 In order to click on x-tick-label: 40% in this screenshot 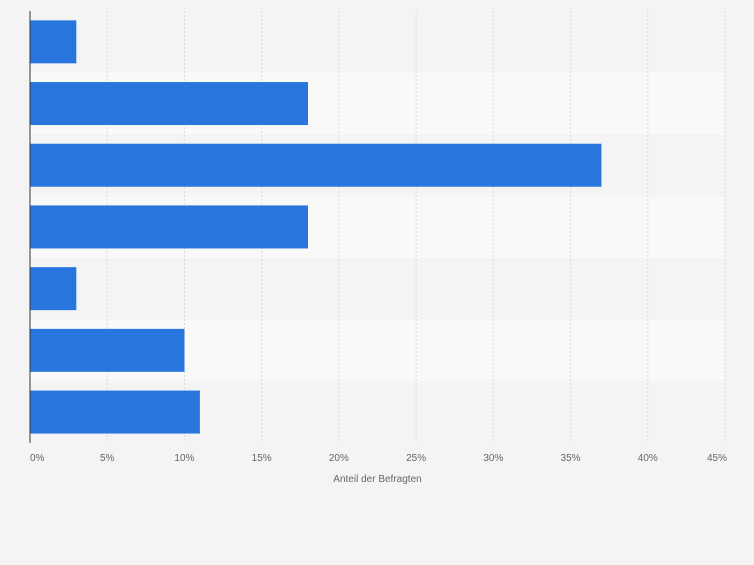, I will do `click(648, 458)`.